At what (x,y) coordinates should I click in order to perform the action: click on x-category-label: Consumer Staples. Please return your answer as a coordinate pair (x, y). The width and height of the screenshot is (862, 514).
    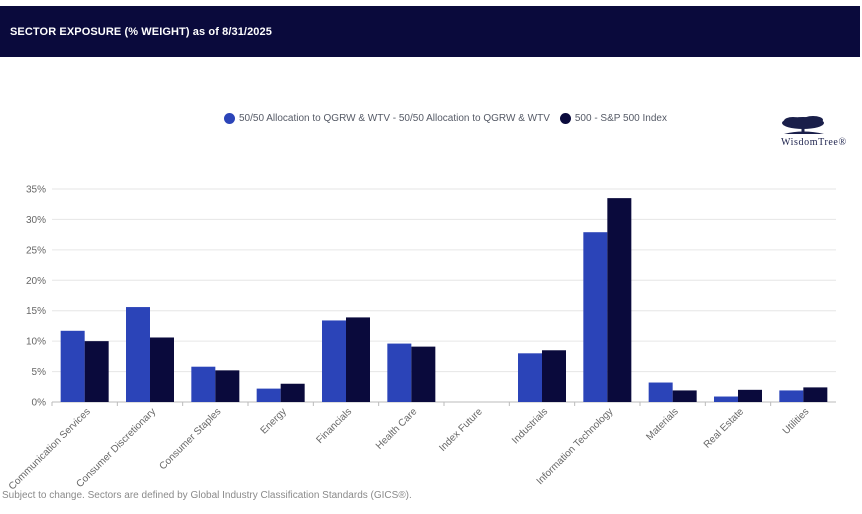
    Looking at the image, I should click on (191, 439).